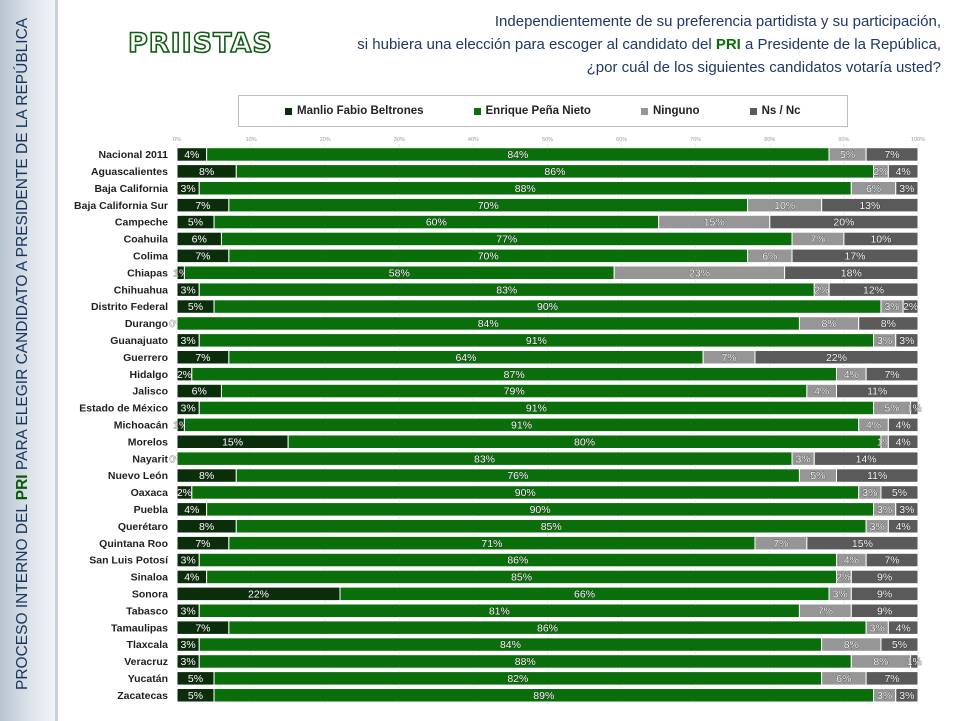 This screenshot has width=961, height=721. I want to click on data-label: 91%, so click(521, 425).